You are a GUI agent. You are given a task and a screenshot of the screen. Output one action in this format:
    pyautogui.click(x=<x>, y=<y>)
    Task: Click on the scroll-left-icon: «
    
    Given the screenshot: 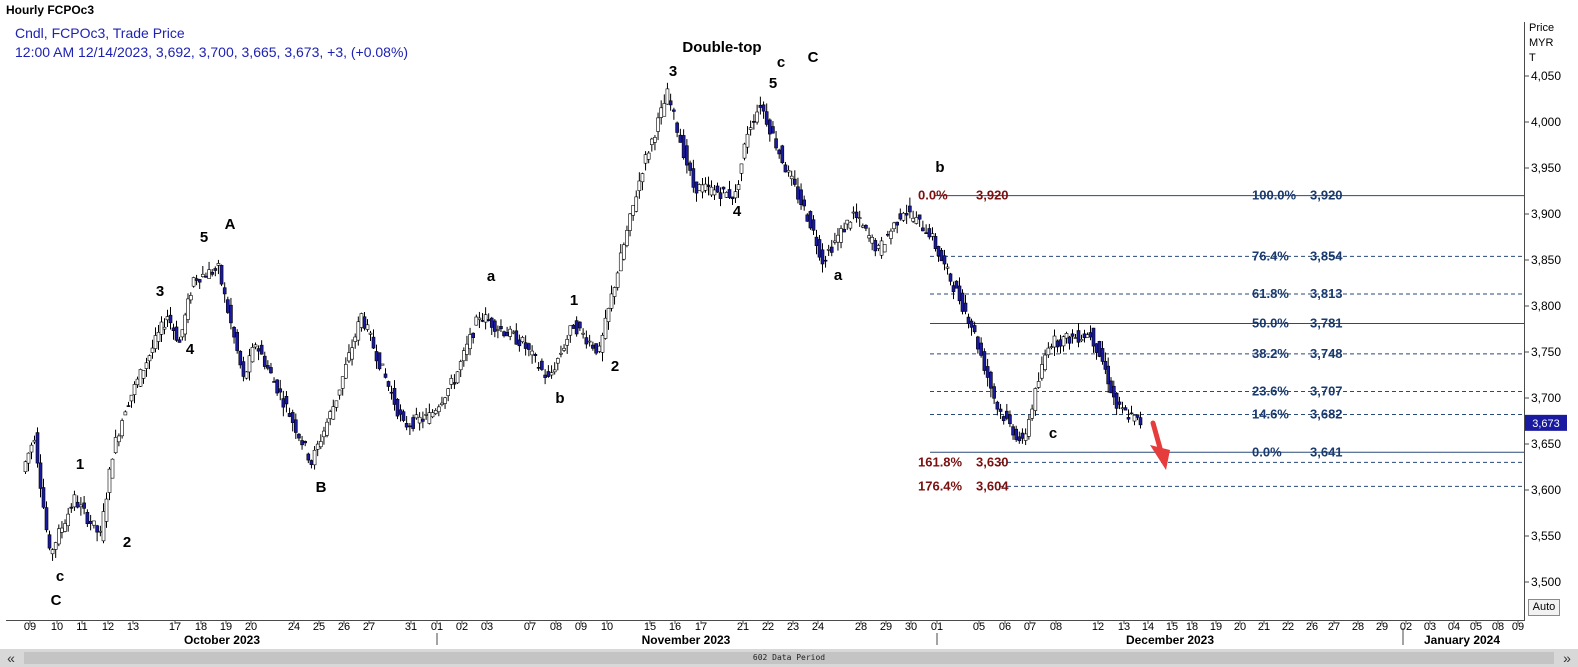 What is the action you would take?
    pyautogui.click(x=11, y=658)
    